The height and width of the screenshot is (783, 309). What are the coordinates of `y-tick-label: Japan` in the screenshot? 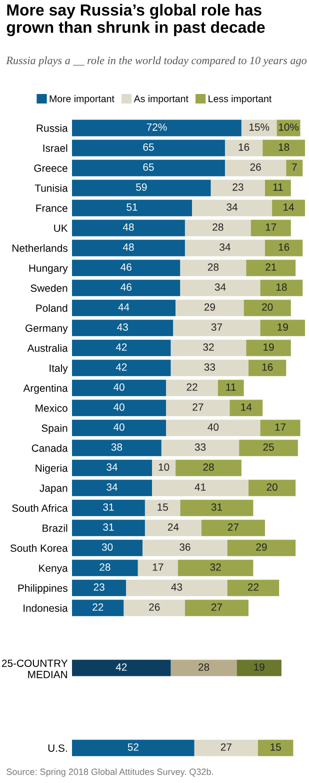 It's located at (54, 489).